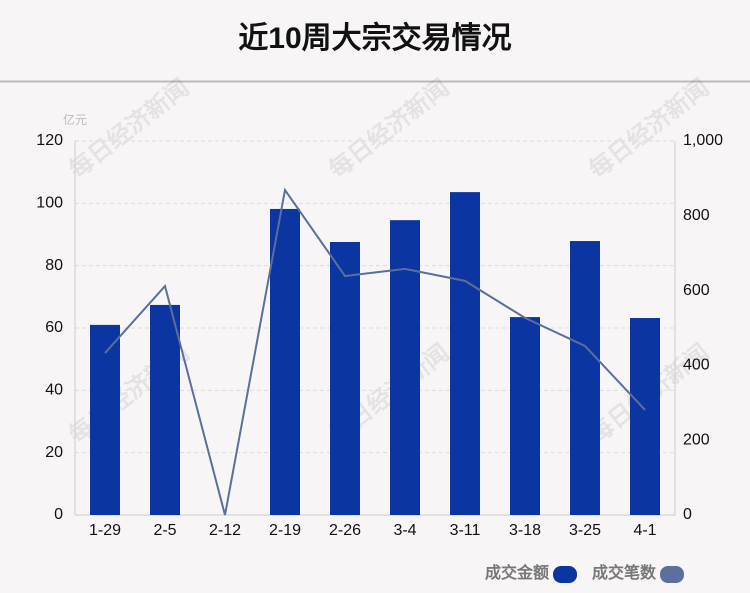 The width and height of the screenshot is (750, 593). I want to click on y2-tick-label: 600, so click(696, 290).